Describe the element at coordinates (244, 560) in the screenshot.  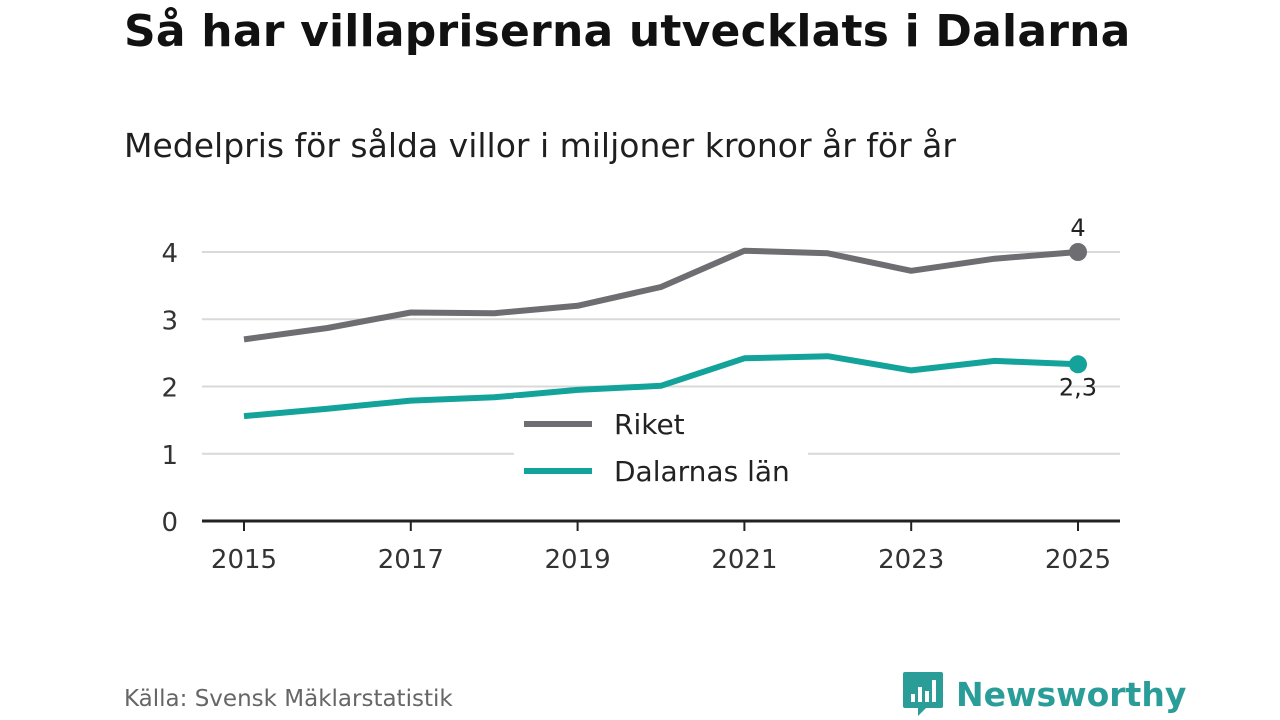
I see `x-tick-label: 2015` at that location.